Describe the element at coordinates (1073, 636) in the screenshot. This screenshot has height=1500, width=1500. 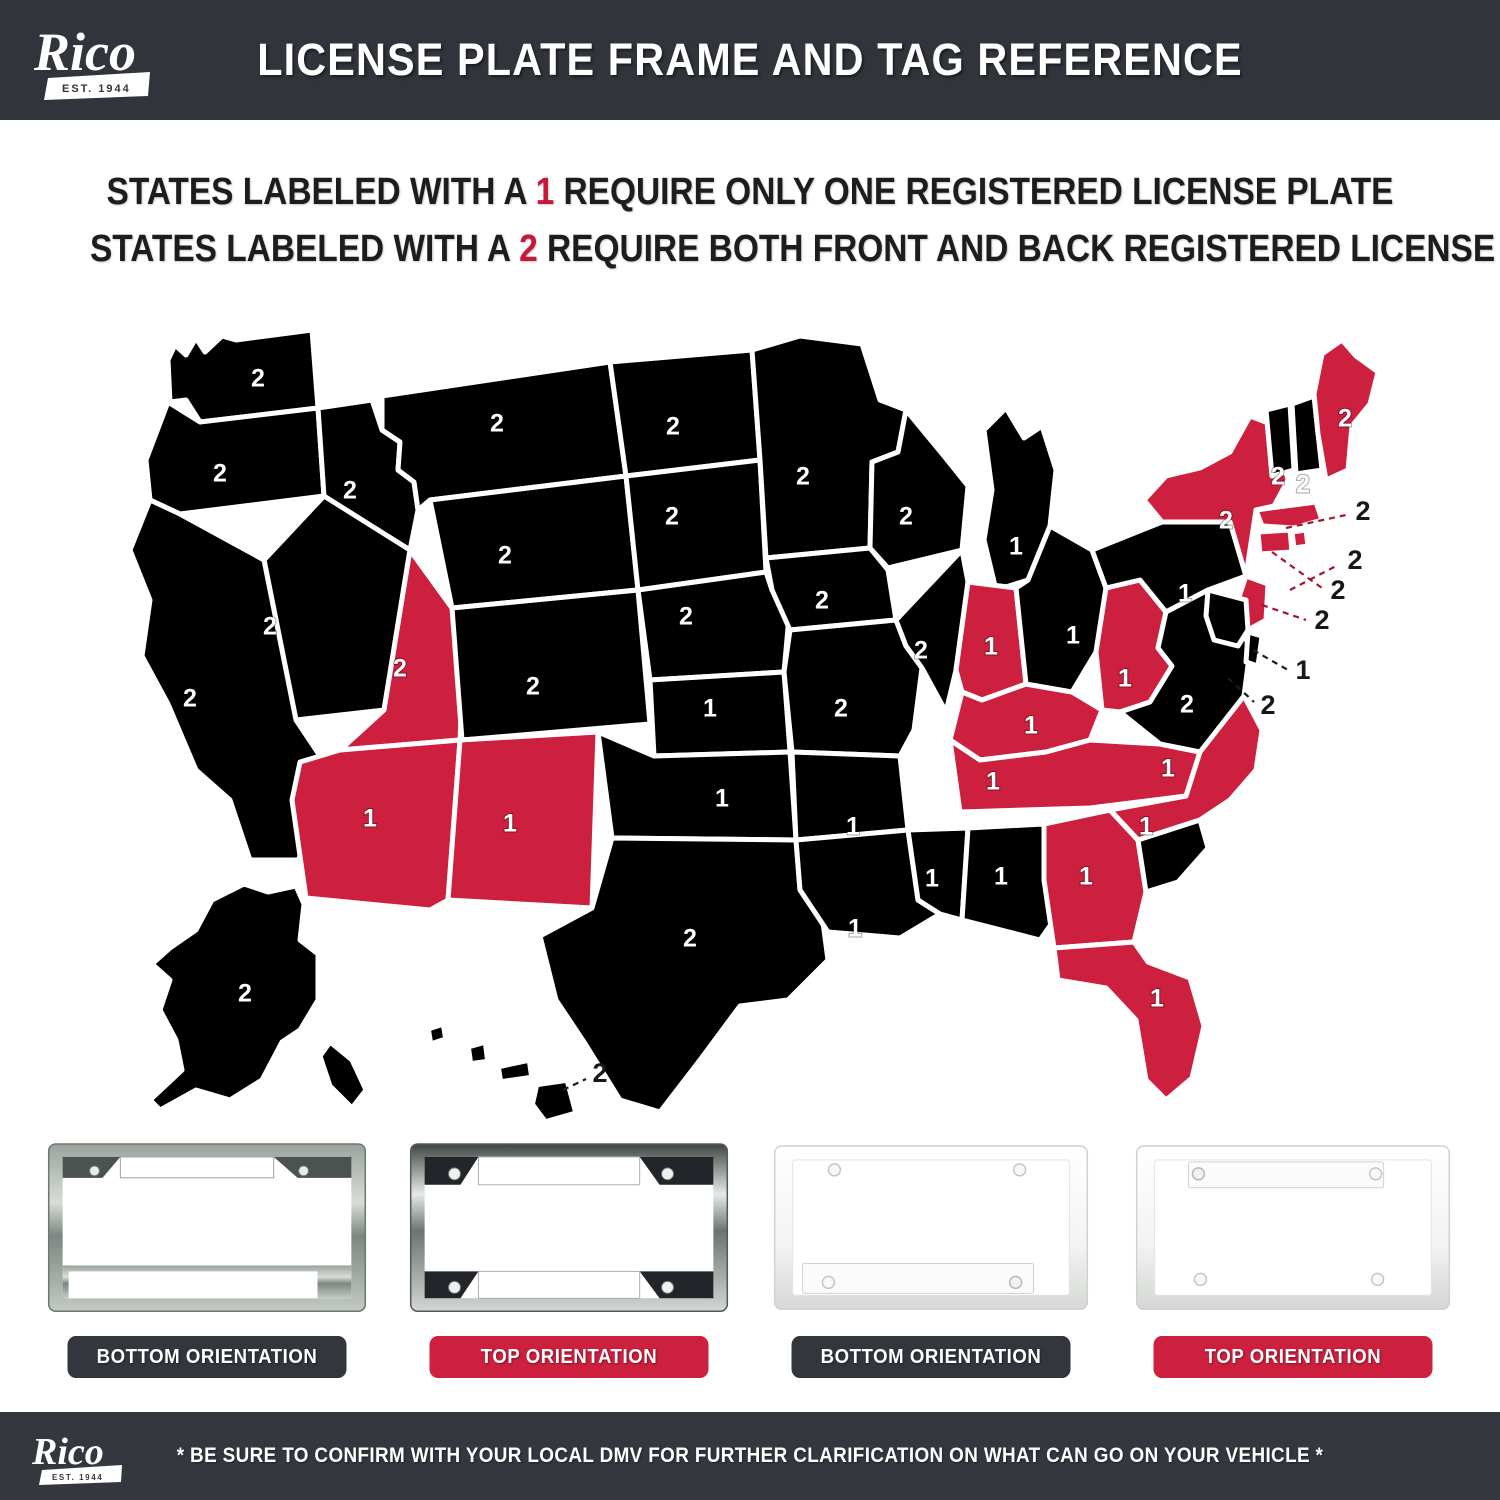
I see `state-label-OH: 1` at that location.